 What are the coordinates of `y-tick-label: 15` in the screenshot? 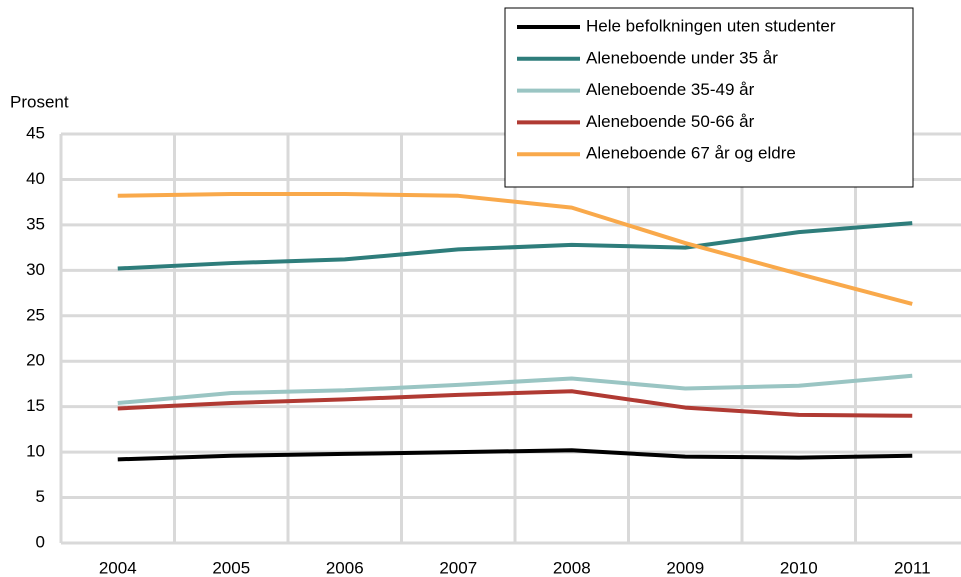 It's located at (35, 405).